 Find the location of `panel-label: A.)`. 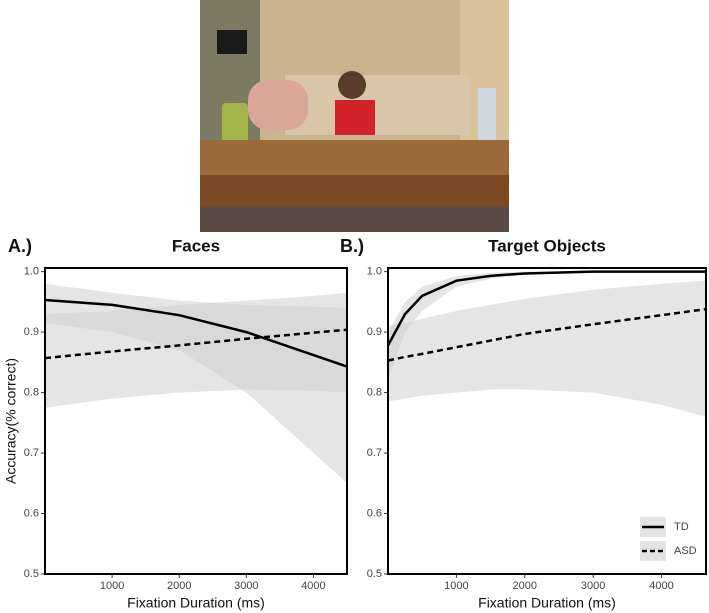

panel-label: A.) is located at coordinates (20, 246).